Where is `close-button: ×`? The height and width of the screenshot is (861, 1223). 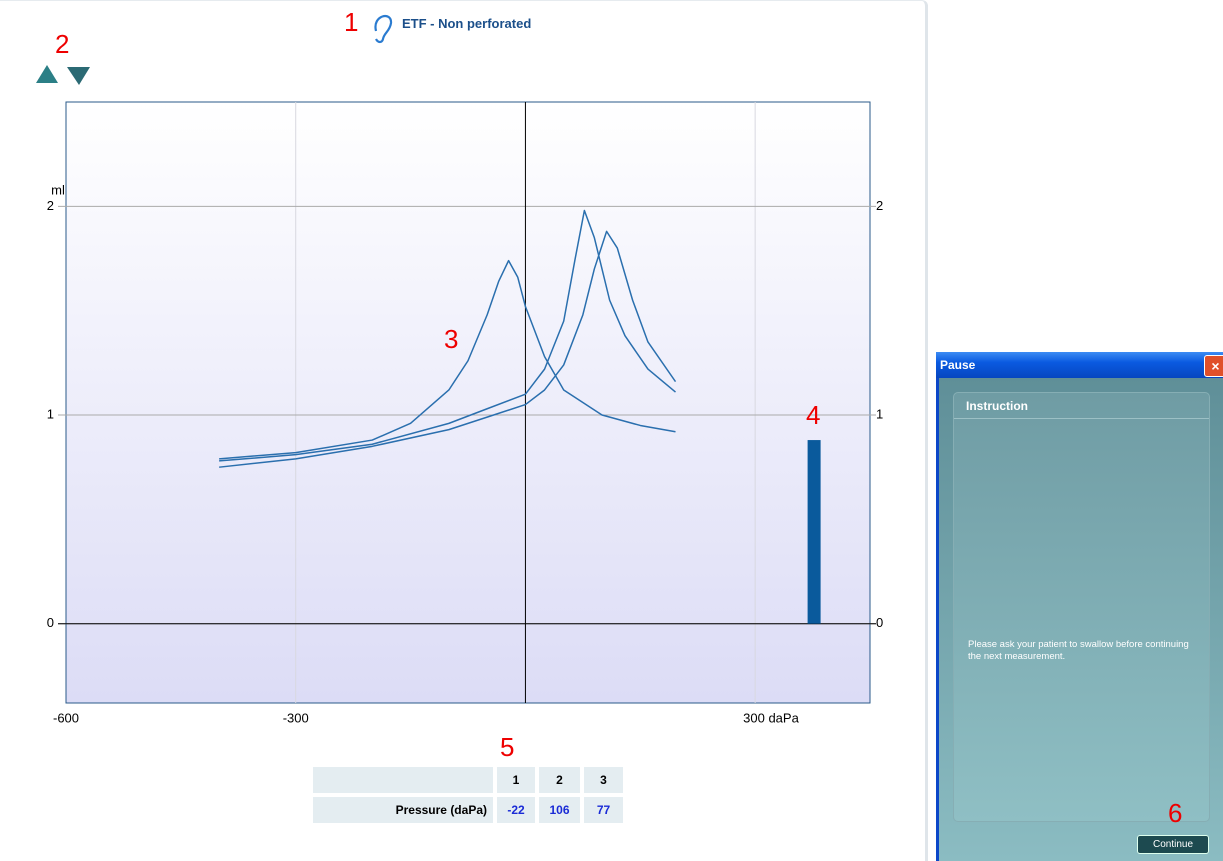 close-button: × is located at coordinates (1213, 366).